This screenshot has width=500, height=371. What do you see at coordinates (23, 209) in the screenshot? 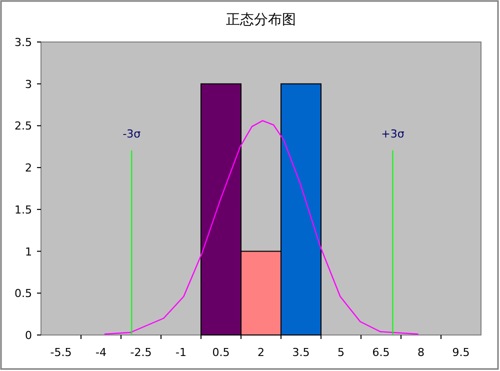
I see `y-tick-label: 1.5` at bounding box center [23, 209].